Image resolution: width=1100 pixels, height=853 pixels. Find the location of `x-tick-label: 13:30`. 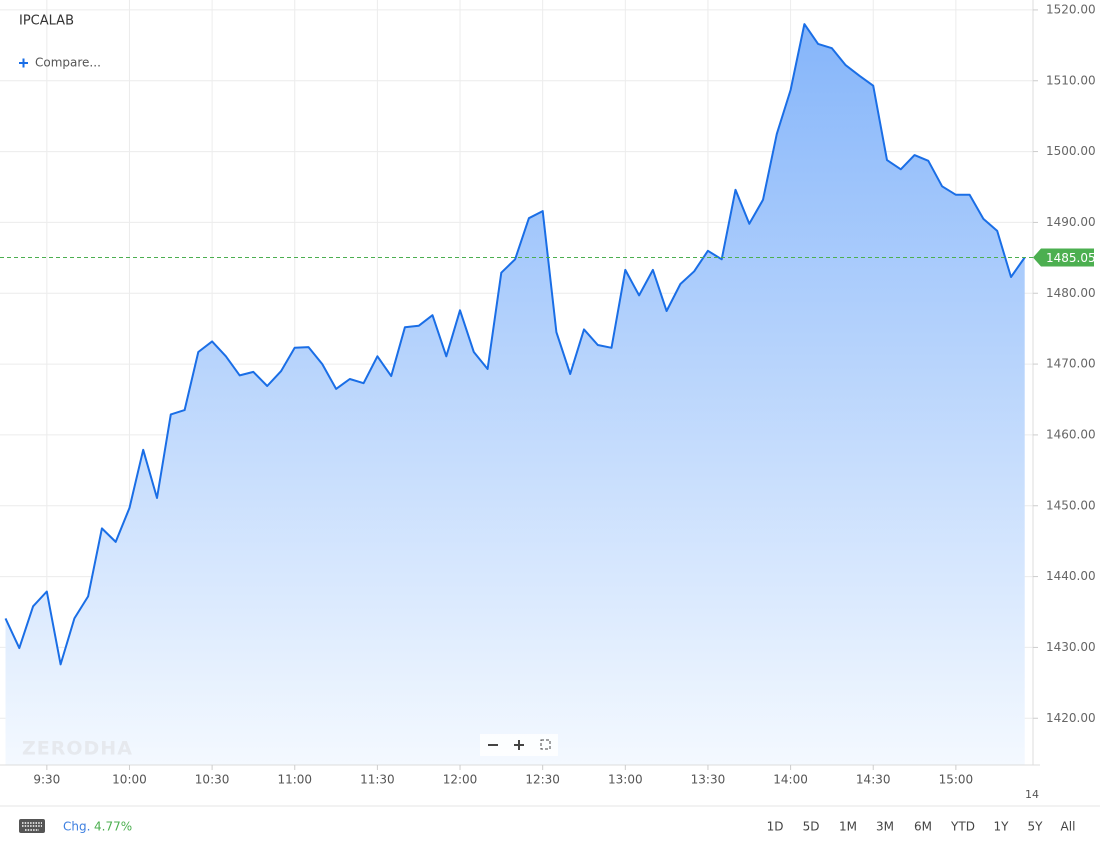

x-tick-label: 13:30 is located at coordinates (708, 780).